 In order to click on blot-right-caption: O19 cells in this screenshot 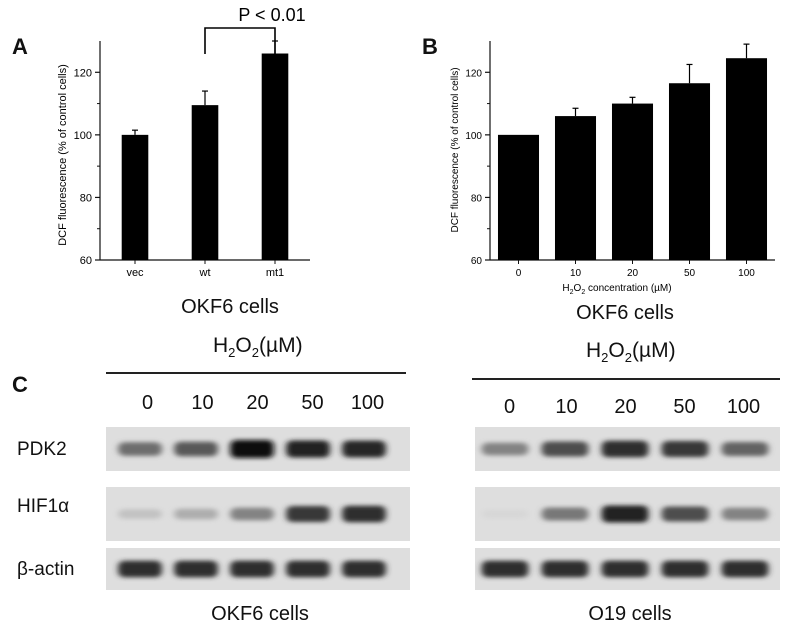, I will do `click(630, 614)`.